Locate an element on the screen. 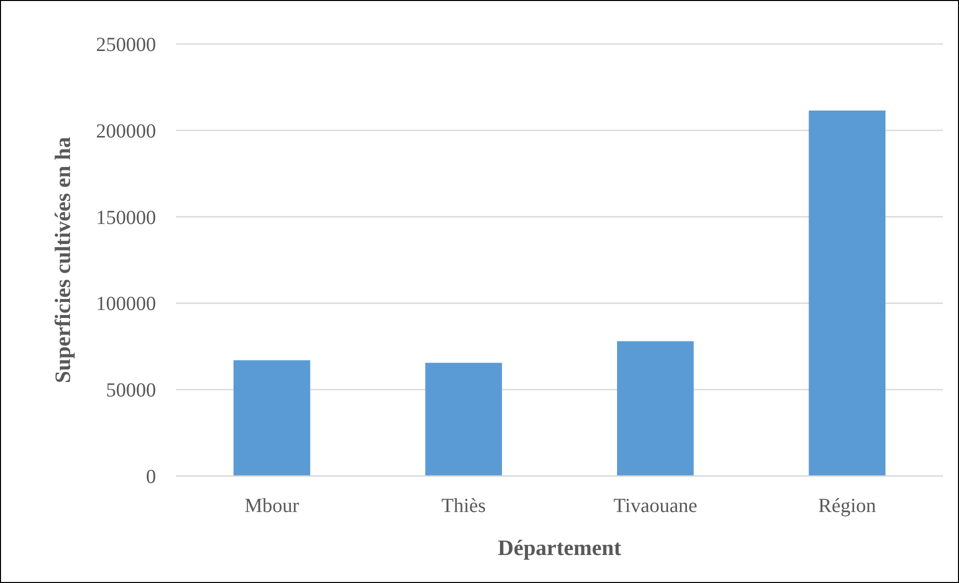 The height and width of the screenshot is (583, 959). y-tick-label: 50000 is located at coordinates (131, 391).